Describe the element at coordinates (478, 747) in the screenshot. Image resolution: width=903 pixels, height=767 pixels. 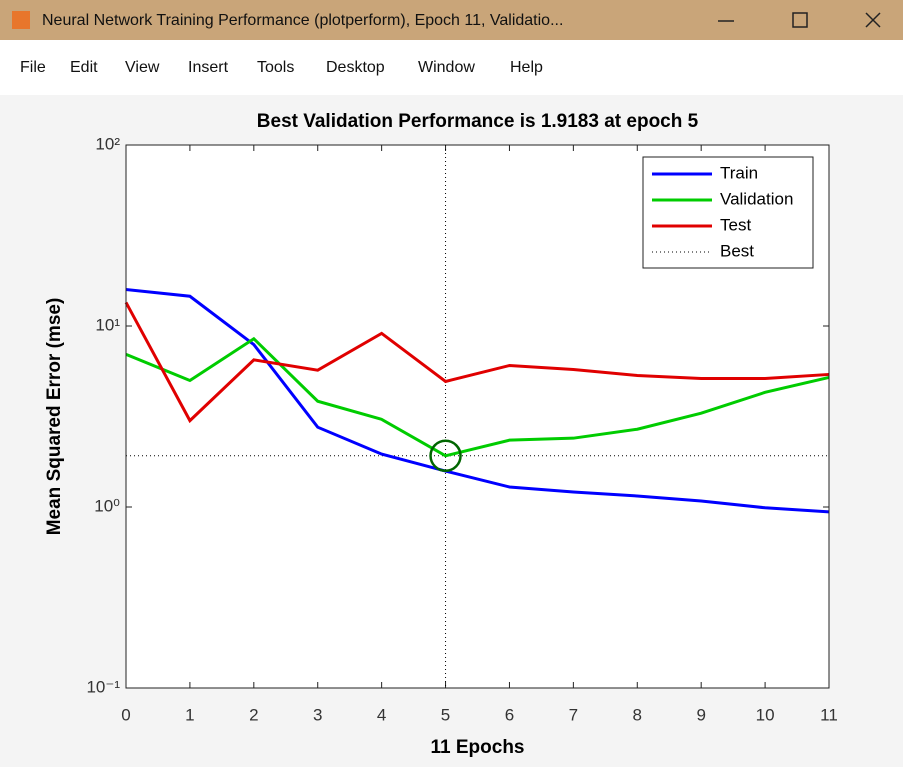
I see `x-axis-label: 11 Epochs` at that location.